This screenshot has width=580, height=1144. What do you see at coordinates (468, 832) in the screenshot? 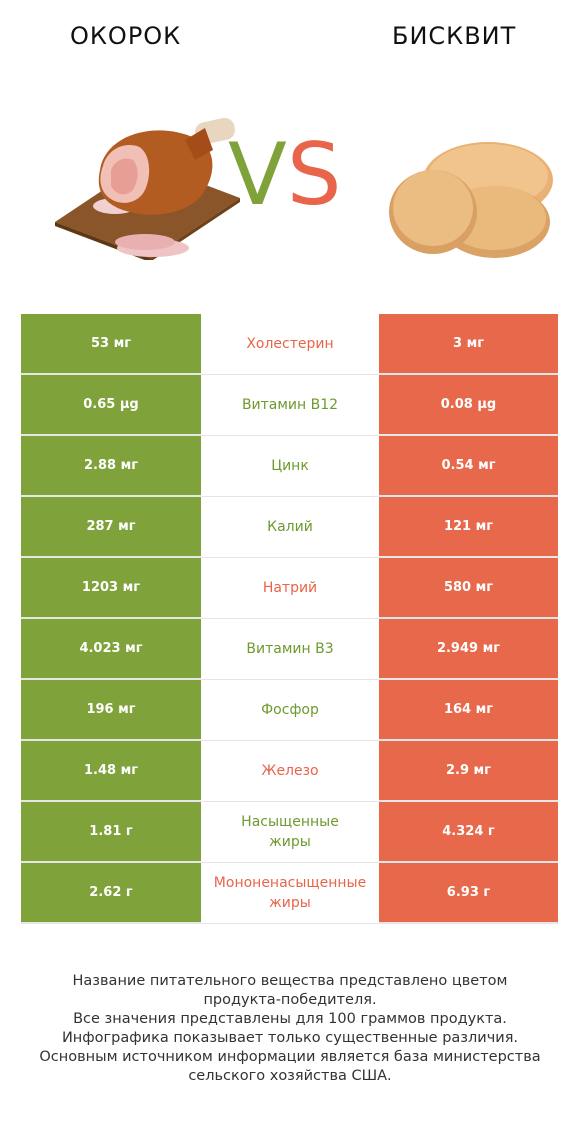
I see `right-value: 4.324 г` at bounding box center [468, 832].